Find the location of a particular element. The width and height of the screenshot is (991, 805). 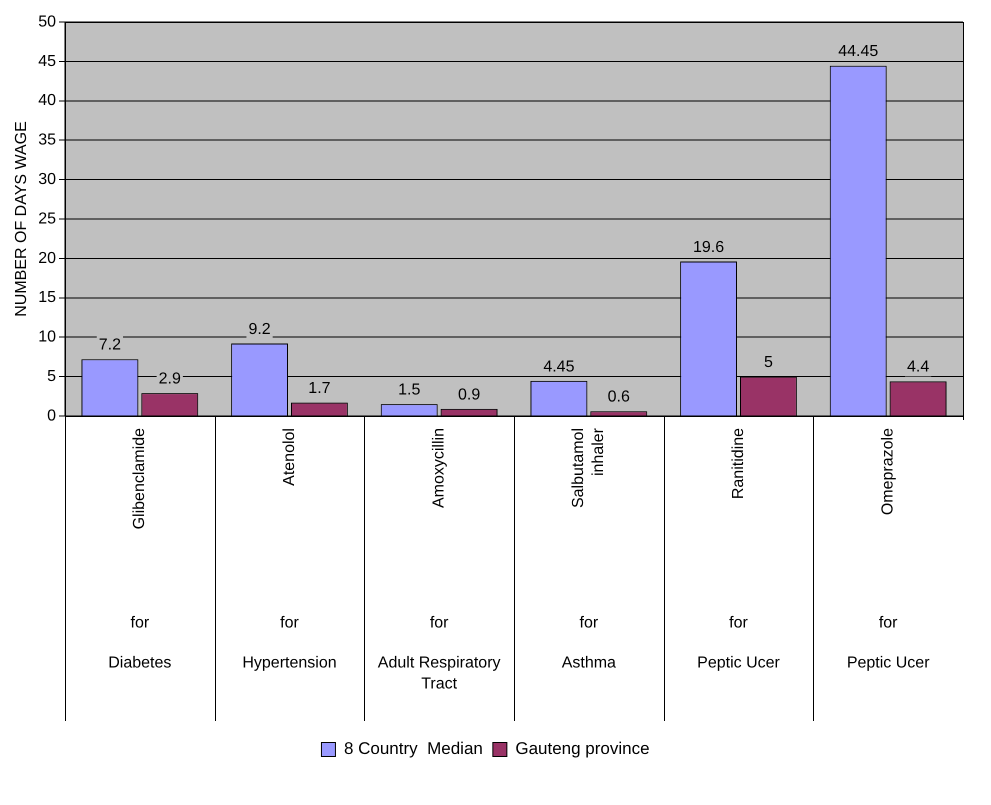

data-label: 0.6 is located at coordinates (619, 397).